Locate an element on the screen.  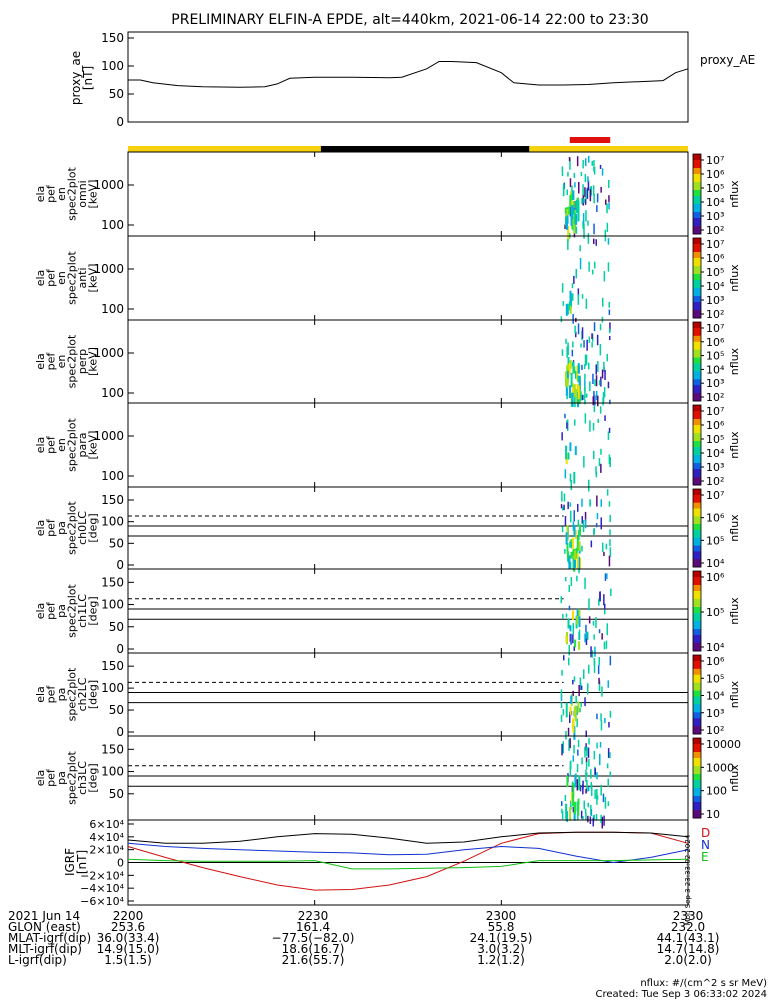
spec-perp-colorbar-frame is located at coordinates (697, 361).